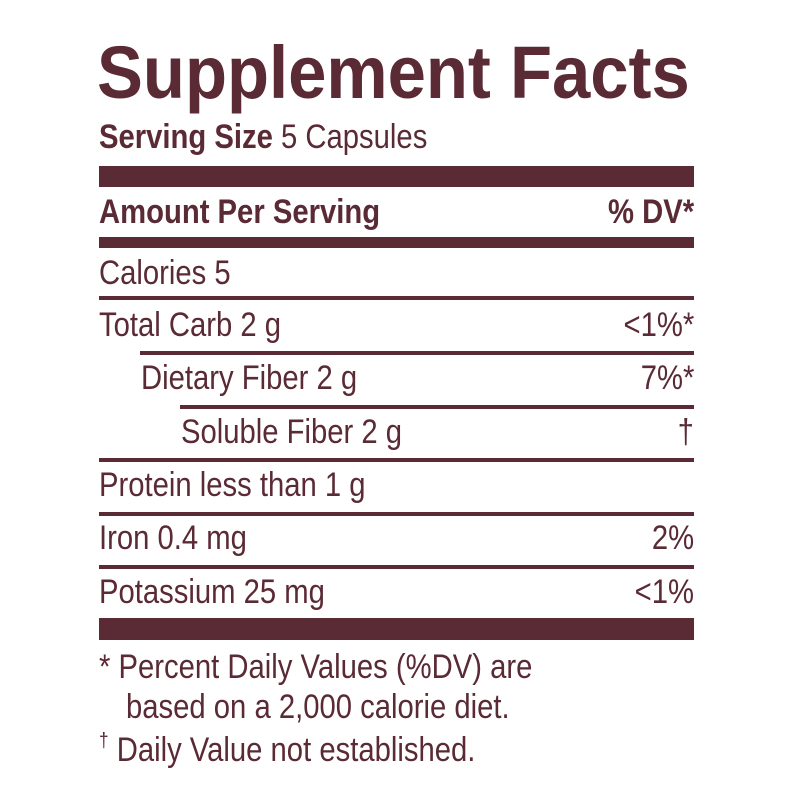 This screenshot has width=800, height=800. I want to click on nutrient-label: Total Carb 2 g, so click(190, 325).